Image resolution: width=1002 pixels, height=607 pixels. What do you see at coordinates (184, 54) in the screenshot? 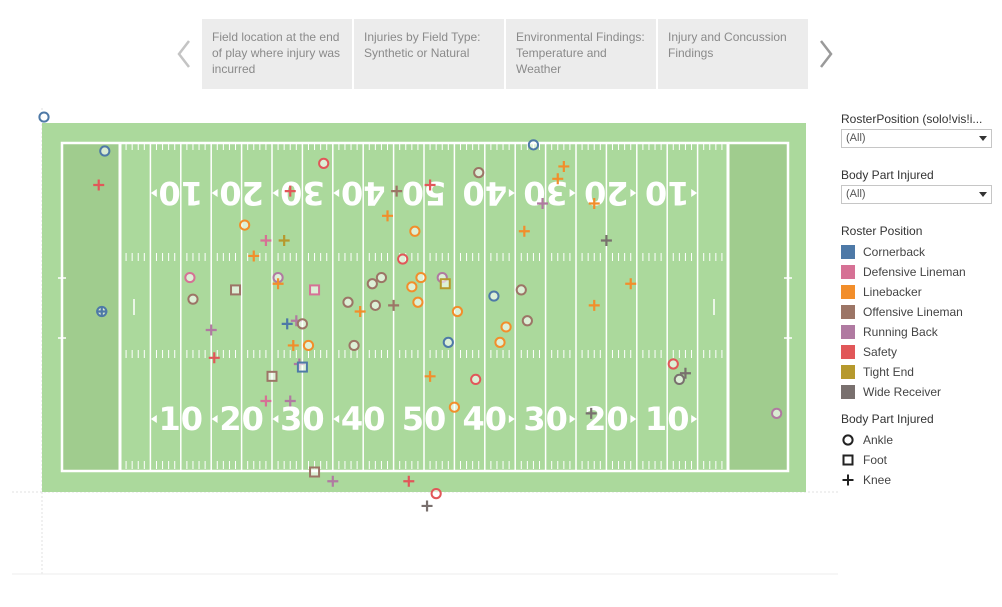
I see `previous-story-arrow-icon` at bounding box center [184, 54].